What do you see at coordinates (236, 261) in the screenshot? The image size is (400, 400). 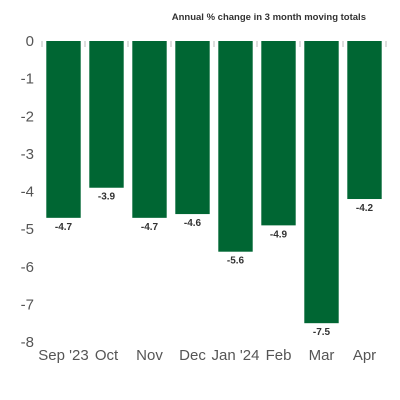 I see `data-label: -5.6` at bounding box center [236, 261].